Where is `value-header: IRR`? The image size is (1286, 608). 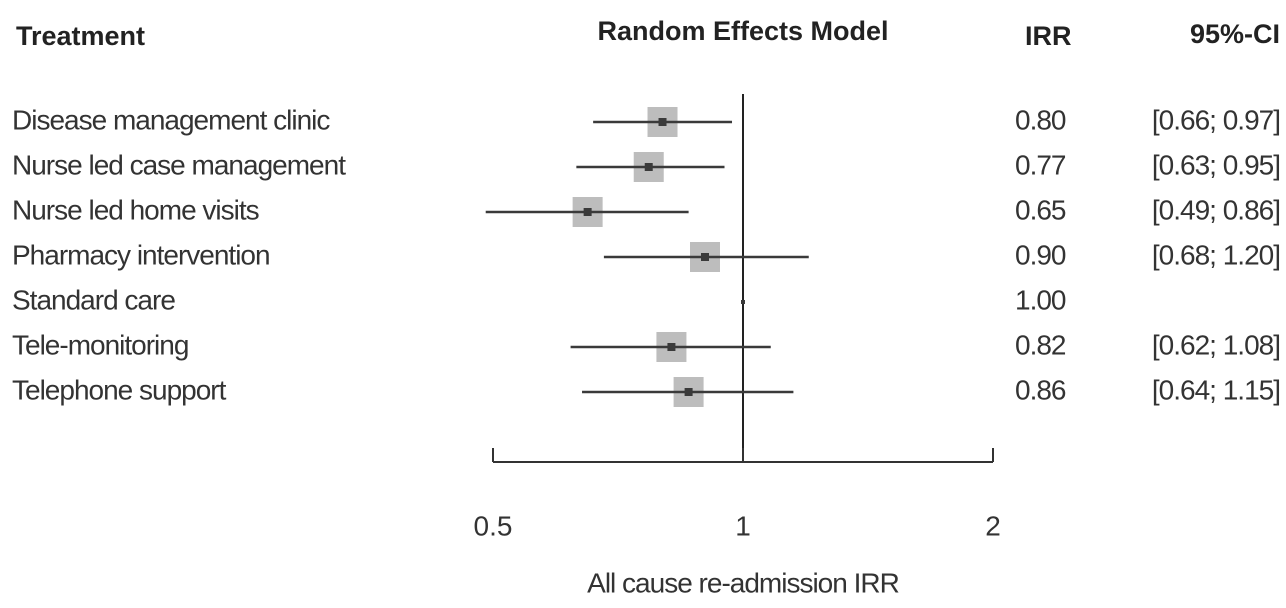
value-header: IRR is located at coordinates (1048, 36).